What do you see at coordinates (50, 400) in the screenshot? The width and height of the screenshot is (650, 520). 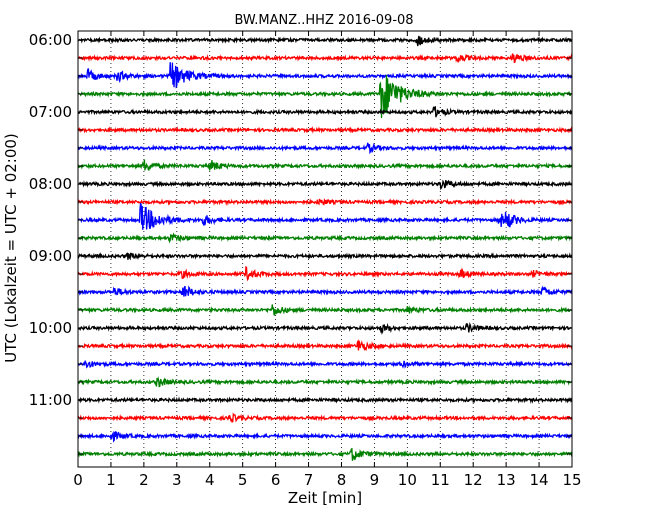 I see `y-tick-label: 11:00` at bounding box center [50, 400].